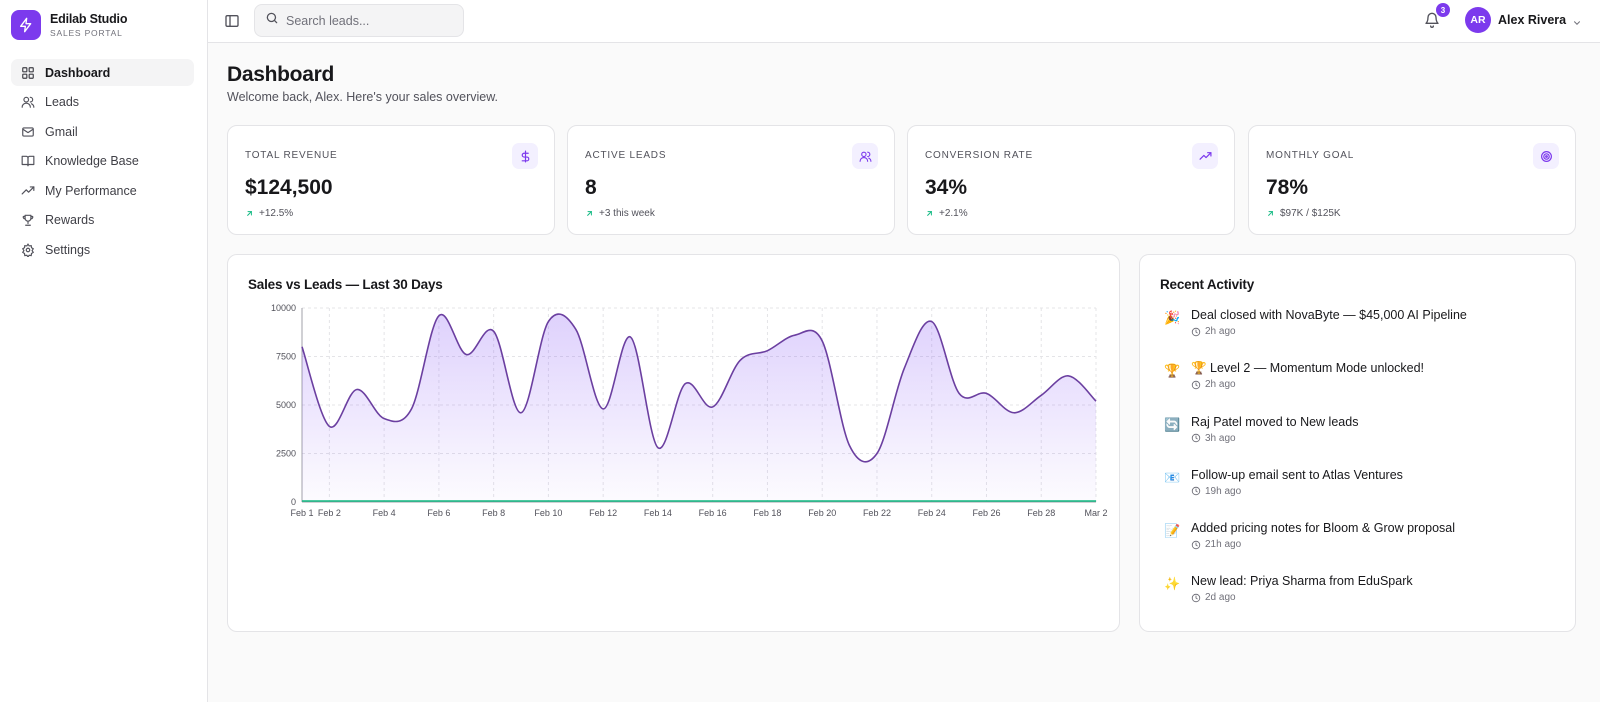 The image size is (1600, 702). I want to click on trophy-icon, so click(28, 220).